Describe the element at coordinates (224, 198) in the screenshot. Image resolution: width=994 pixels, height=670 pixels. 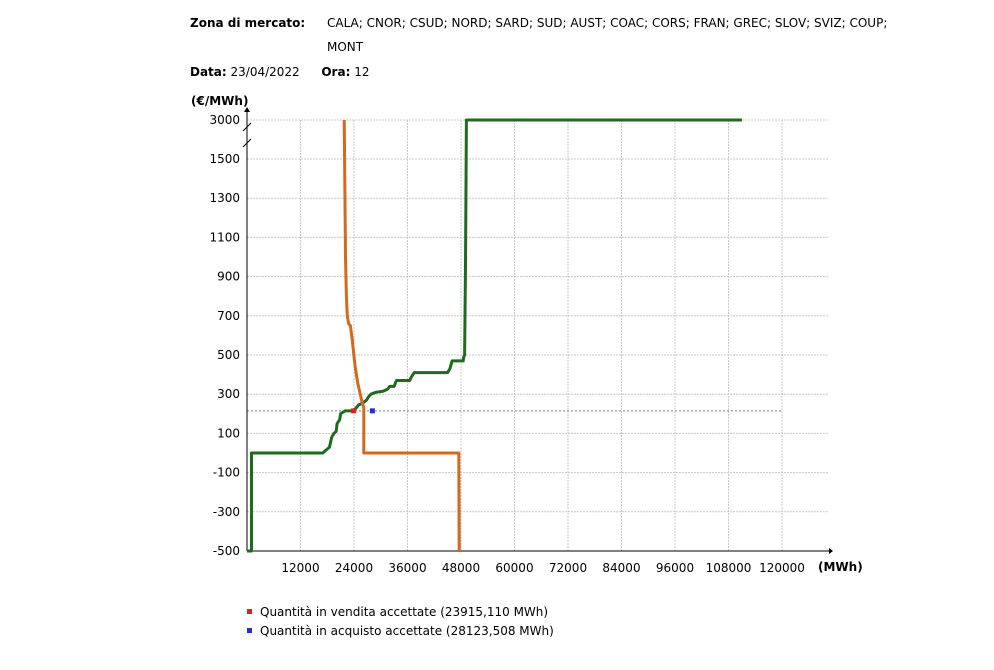
I see `y-tick-label: 1300` at that location.